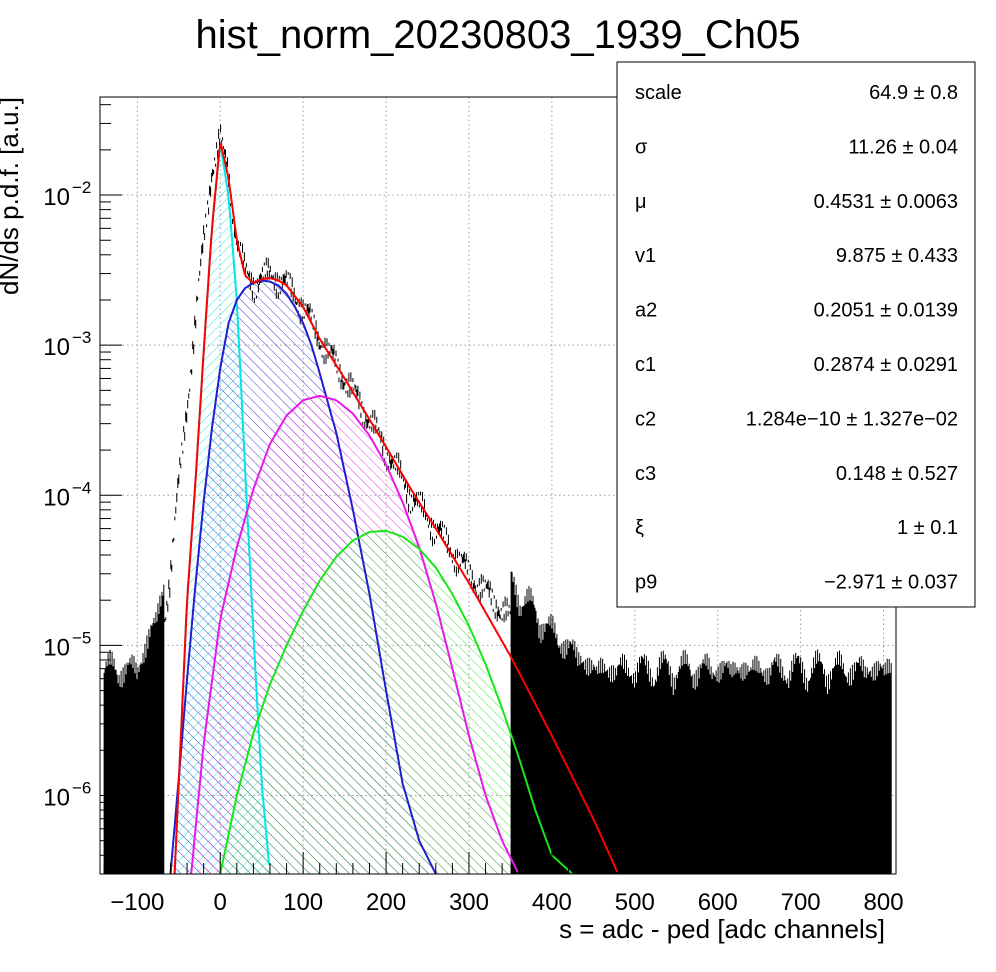  Describe the element at coordinates (641, 147) in the screenshot. I see `stat-name: σ` at that location.